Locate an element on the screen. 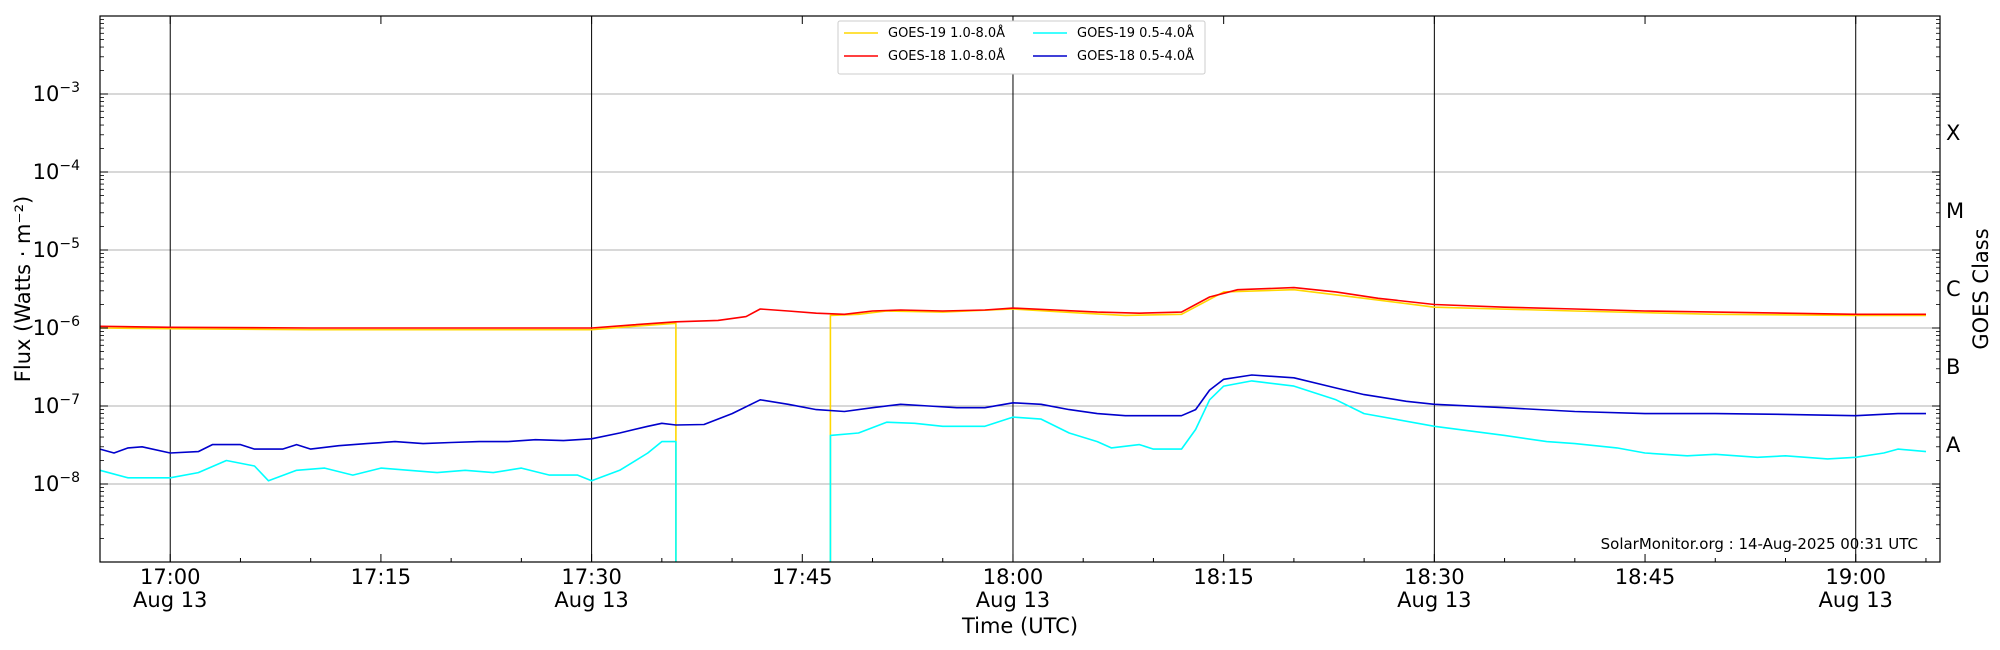 This screenshot has width=2000, height=650. solarmonitor-annotation: SolarMonitor.org : 14-Aug-2025 00:31 UTC is located at coordinates (1759, 544).